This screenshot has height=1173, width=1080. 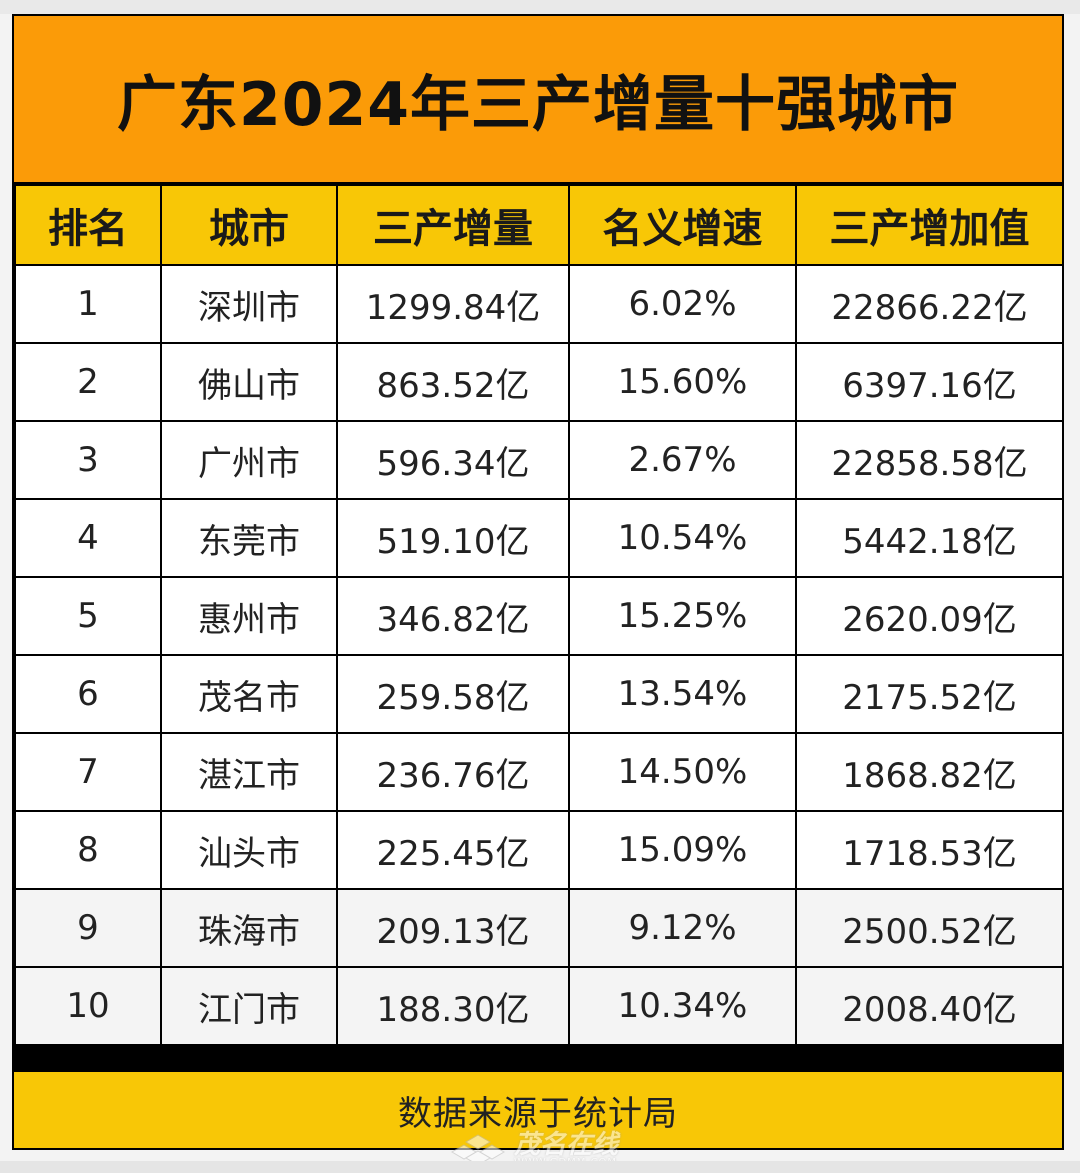 What do you see at coordinates (682, 225) in the screenshot?
I see `header-growth: 名义增速` at bounding box center [682, 225].